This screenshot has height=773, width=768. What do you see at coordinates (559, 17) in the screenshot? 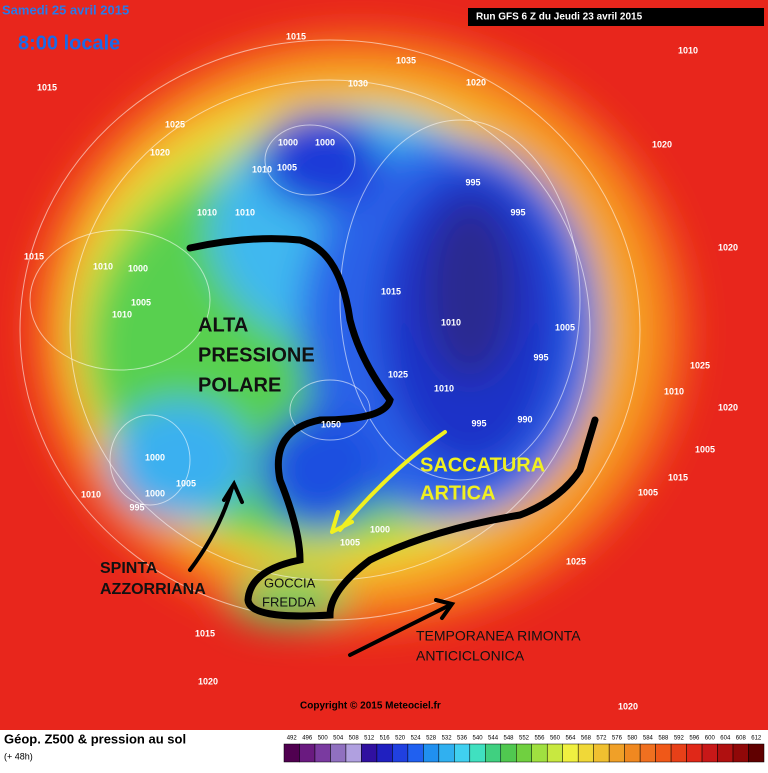
I see `run-info: Run GFS 6 Z du Jeudi 23 avril 2015` at bounding box center [559, 17].